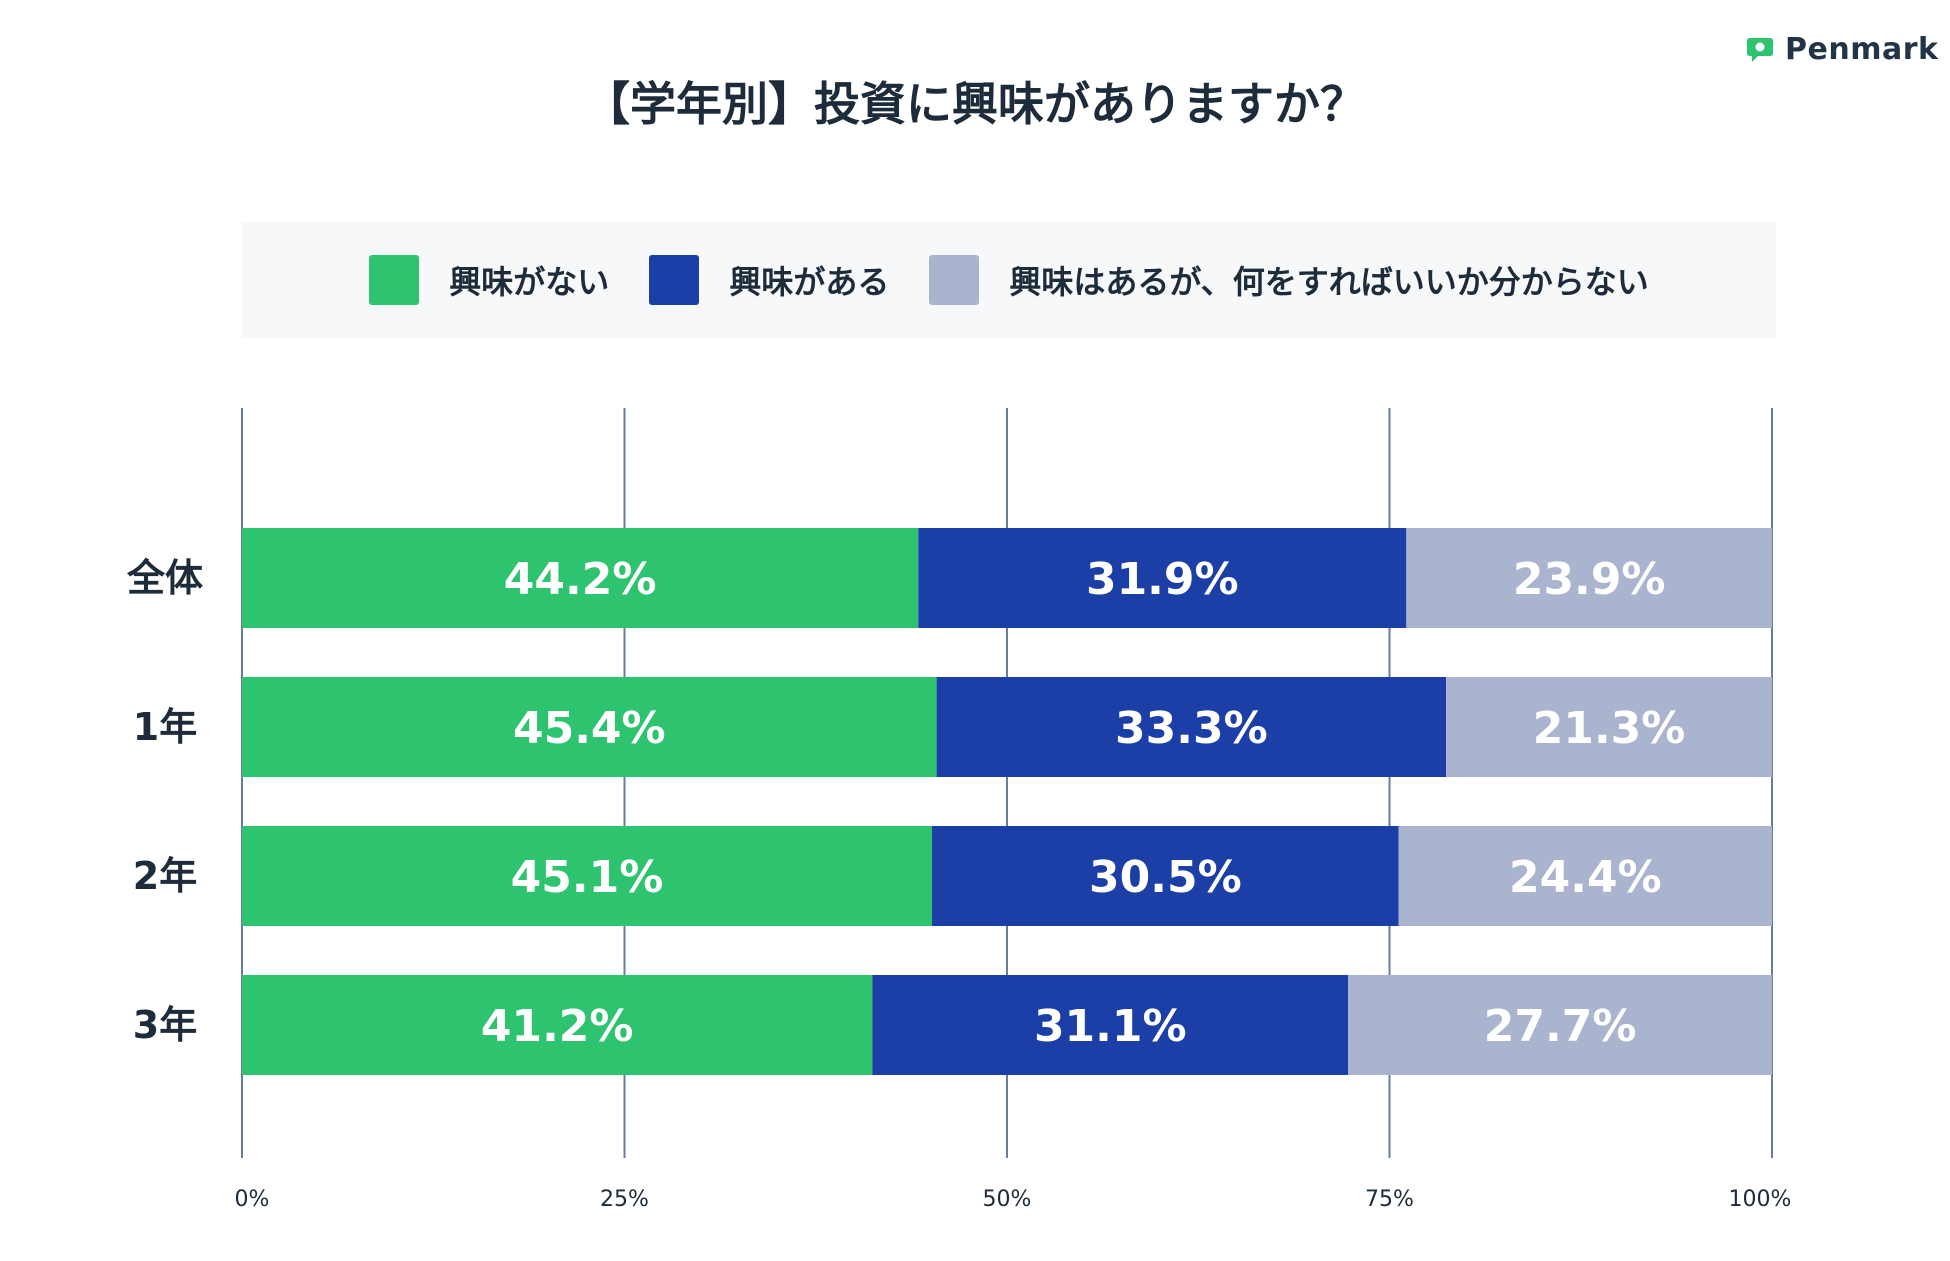  I want to click on x-tick-label-50: 50%, so click(1007, 1199).